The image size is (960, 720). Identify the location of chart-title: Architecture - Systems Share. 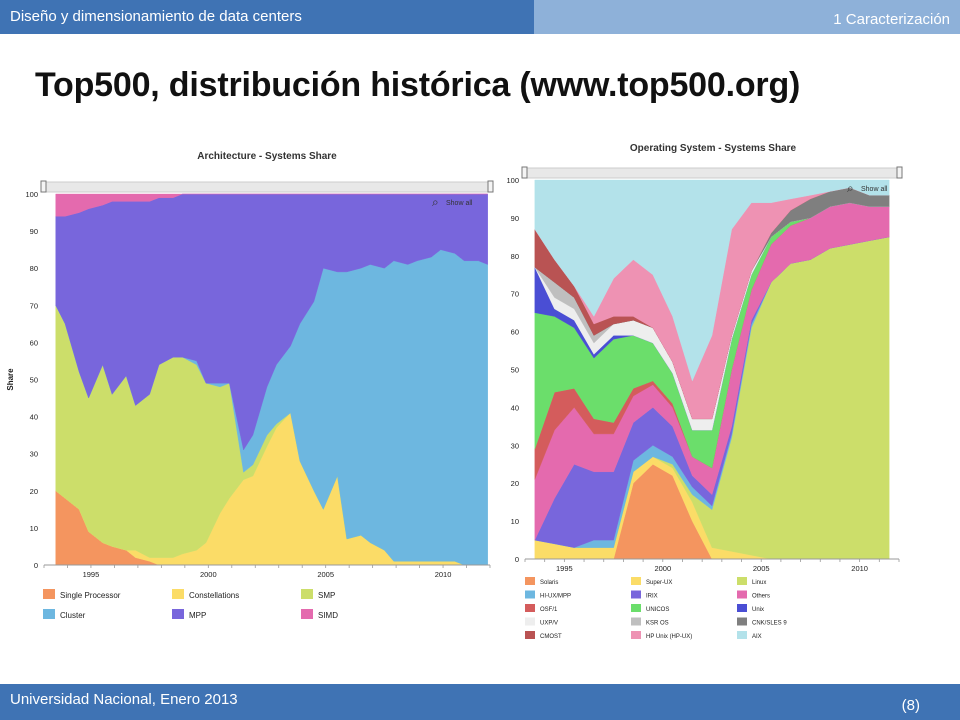
(267, 156).